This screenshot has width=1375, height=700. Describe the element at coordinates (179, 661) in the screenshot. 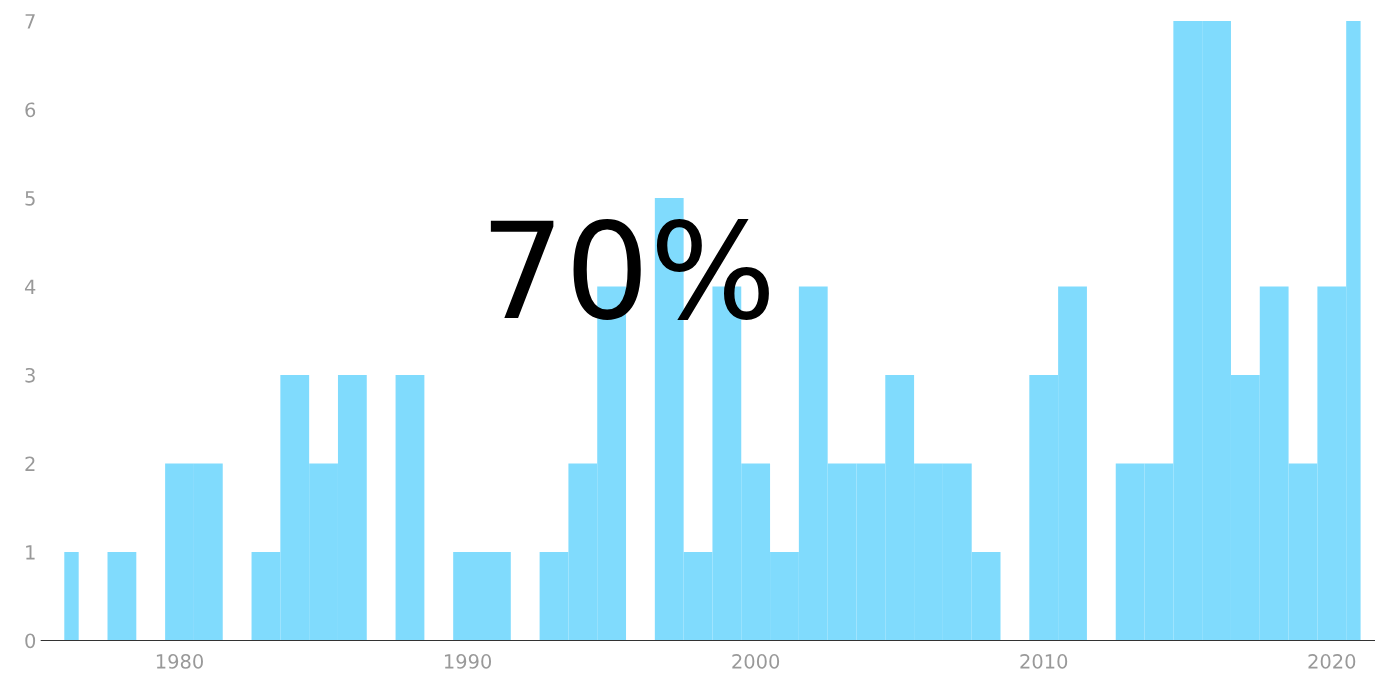

I see `x-tick-label: 1980` at that location.